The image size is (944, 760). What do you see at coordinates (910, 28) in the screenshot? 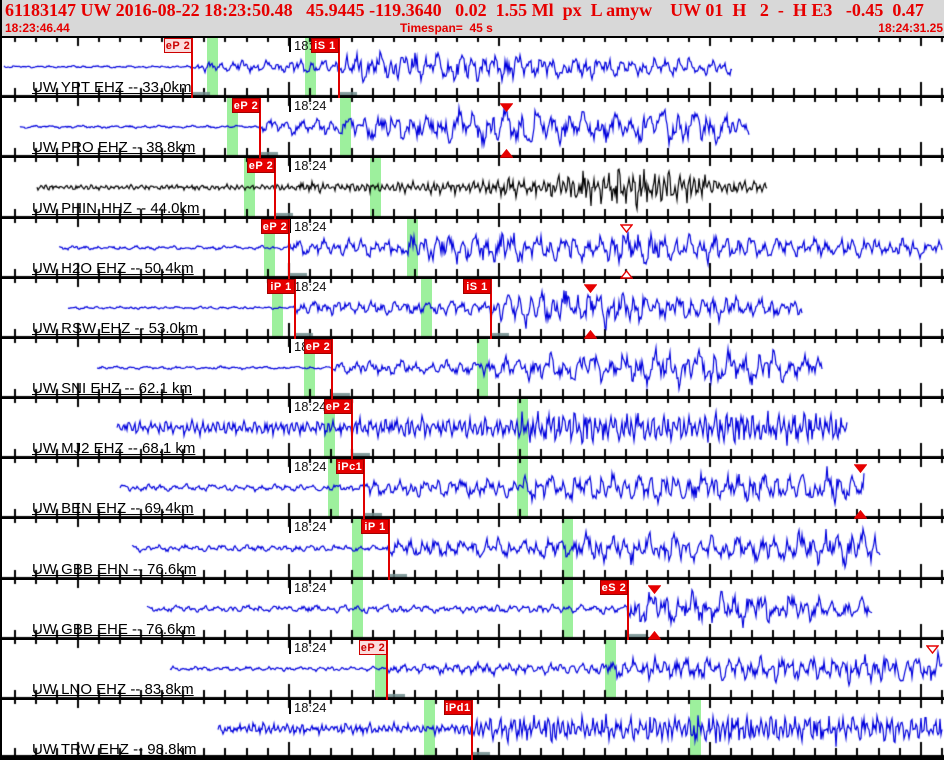
I see `window-end-time: 18:24:31.25` at bounding box center [910, 28].